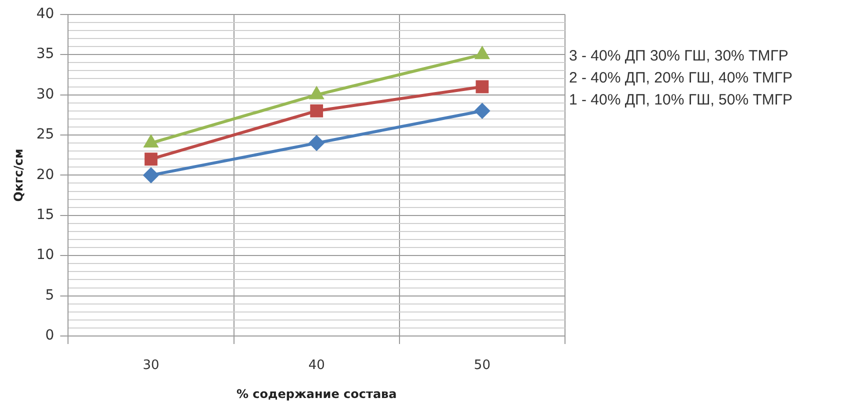  Describe the element at coordinates (482, 366) in the screenshot. I see `x-tick-label: 50` at that location.